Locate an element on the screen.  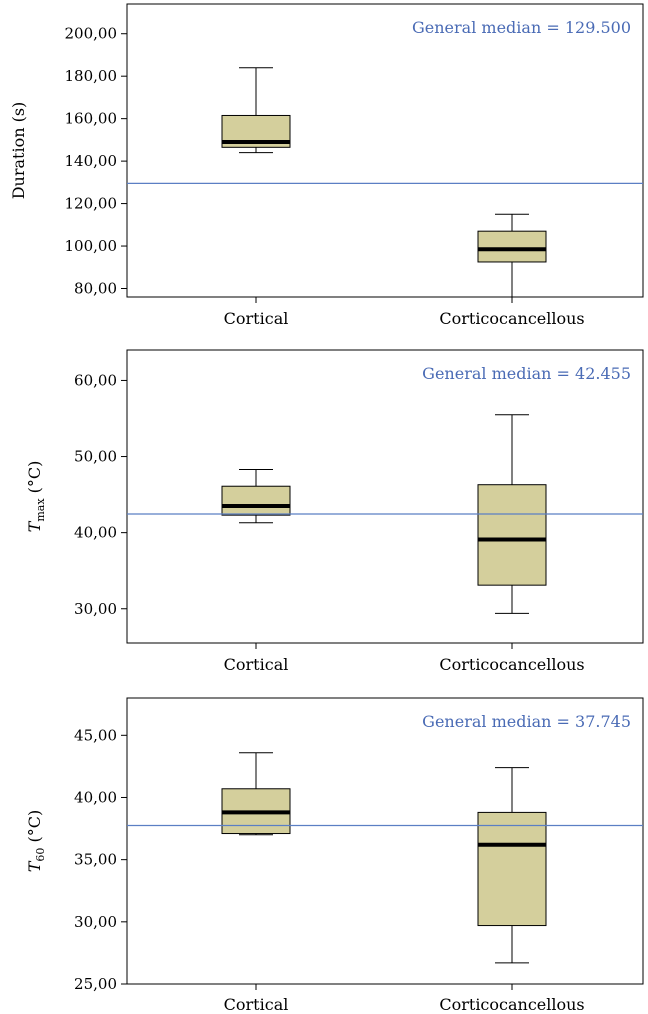
y-tick-label: 120,00 is located at coordinates (91, 204).